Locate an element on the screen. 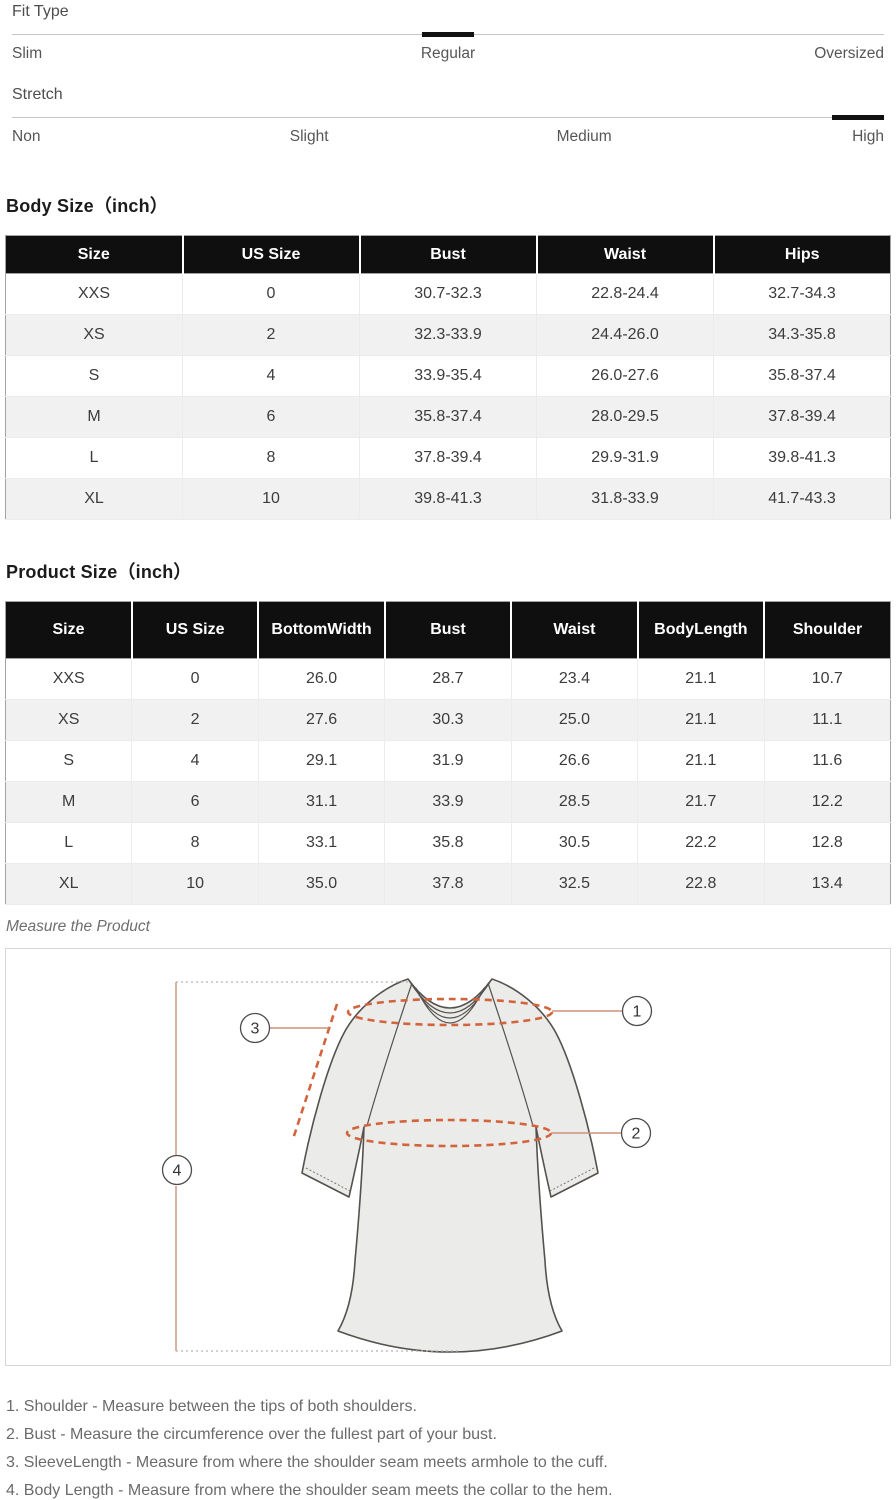  table-row: S 4 33.9-35.4 26.0-27.6 35.8-37.4 is located at coordinates (448, 376).